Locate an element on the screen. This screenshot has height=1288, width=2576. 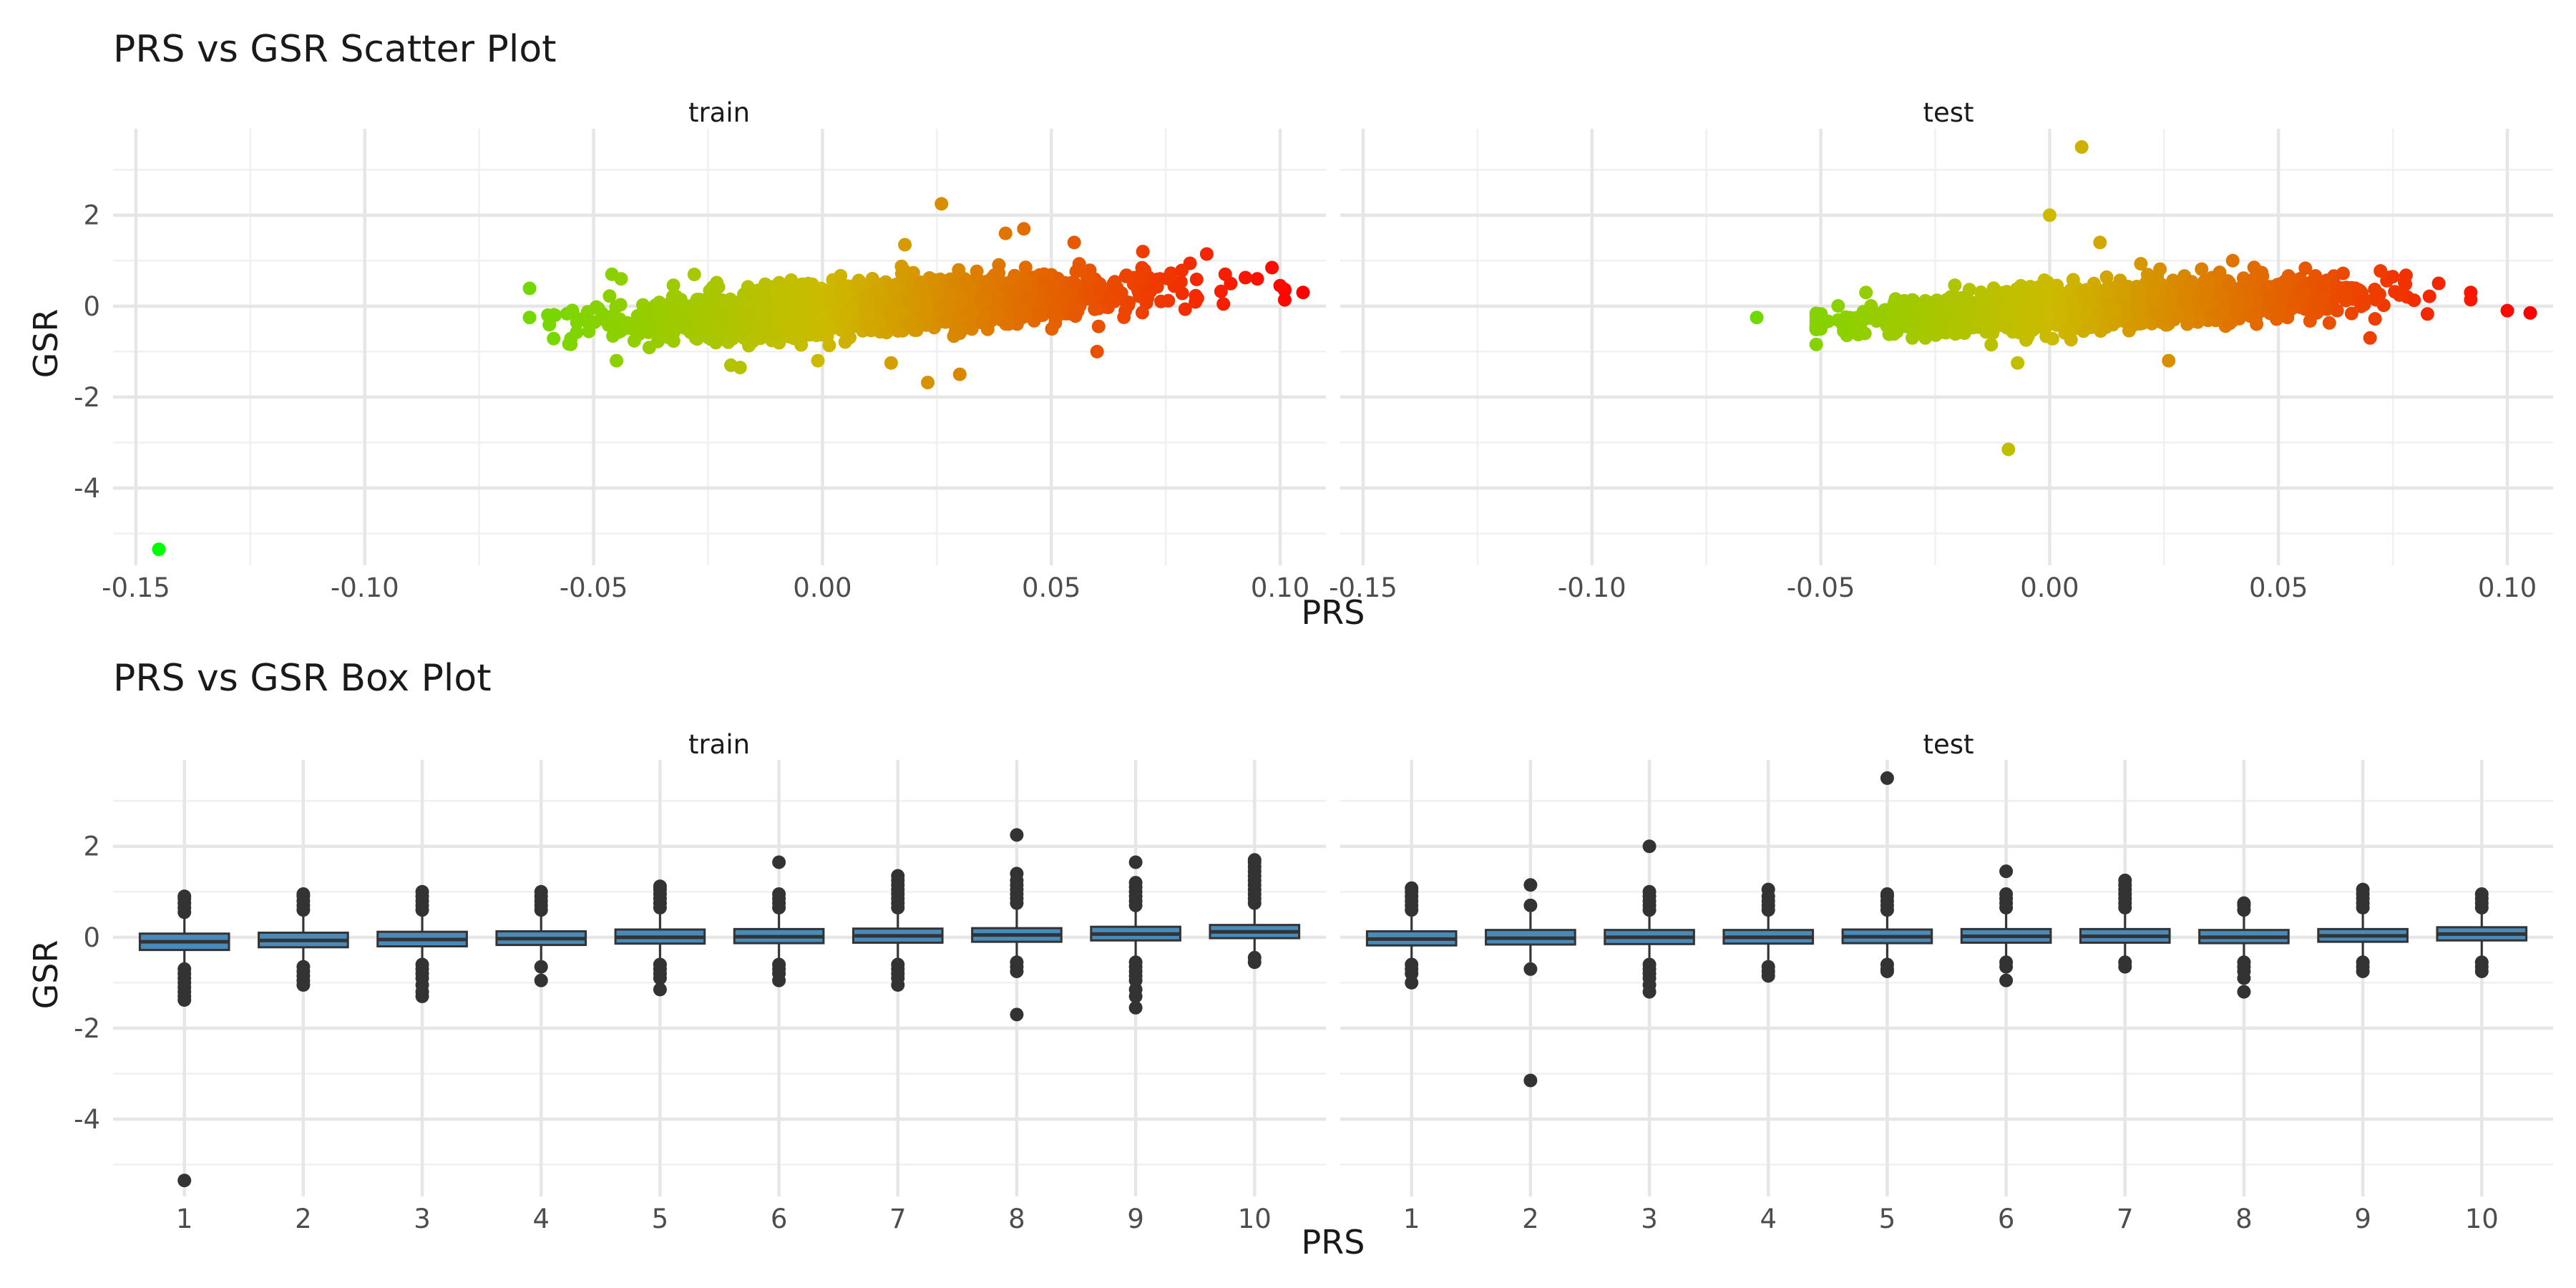
y-tick-label: -4 is located at coordinates (87, 1119).